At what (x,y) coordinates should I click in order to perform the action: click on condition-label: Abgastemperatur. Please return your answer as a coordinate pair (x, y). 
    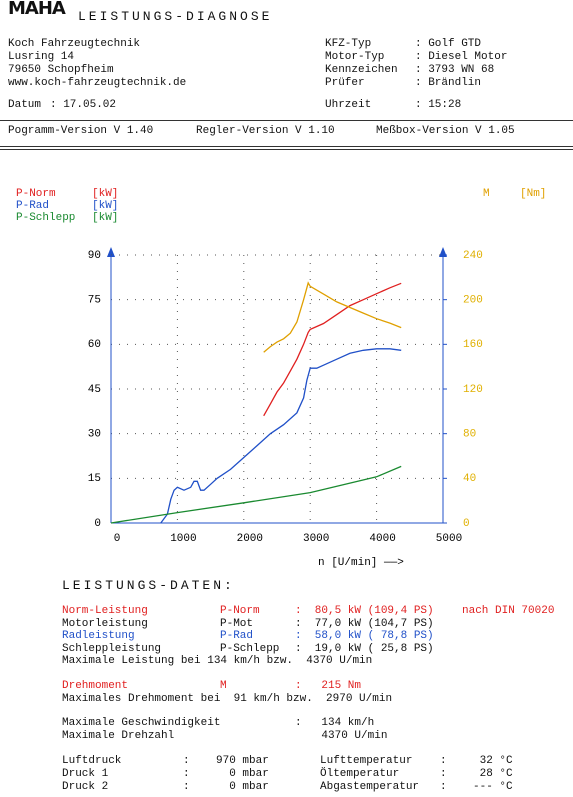
    Looking at the image, I should click on (370, 787).